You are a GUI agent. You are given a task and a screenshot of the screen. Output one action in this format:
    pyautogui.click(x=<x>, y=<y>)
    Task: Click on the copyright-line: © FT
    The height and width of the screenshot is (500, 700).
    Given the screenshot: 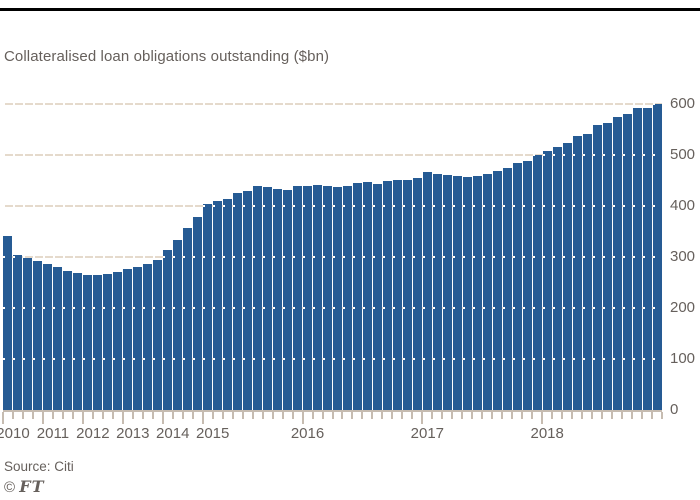 What is the action you would take?
    pyautogui.click(x=24, y=486)
    